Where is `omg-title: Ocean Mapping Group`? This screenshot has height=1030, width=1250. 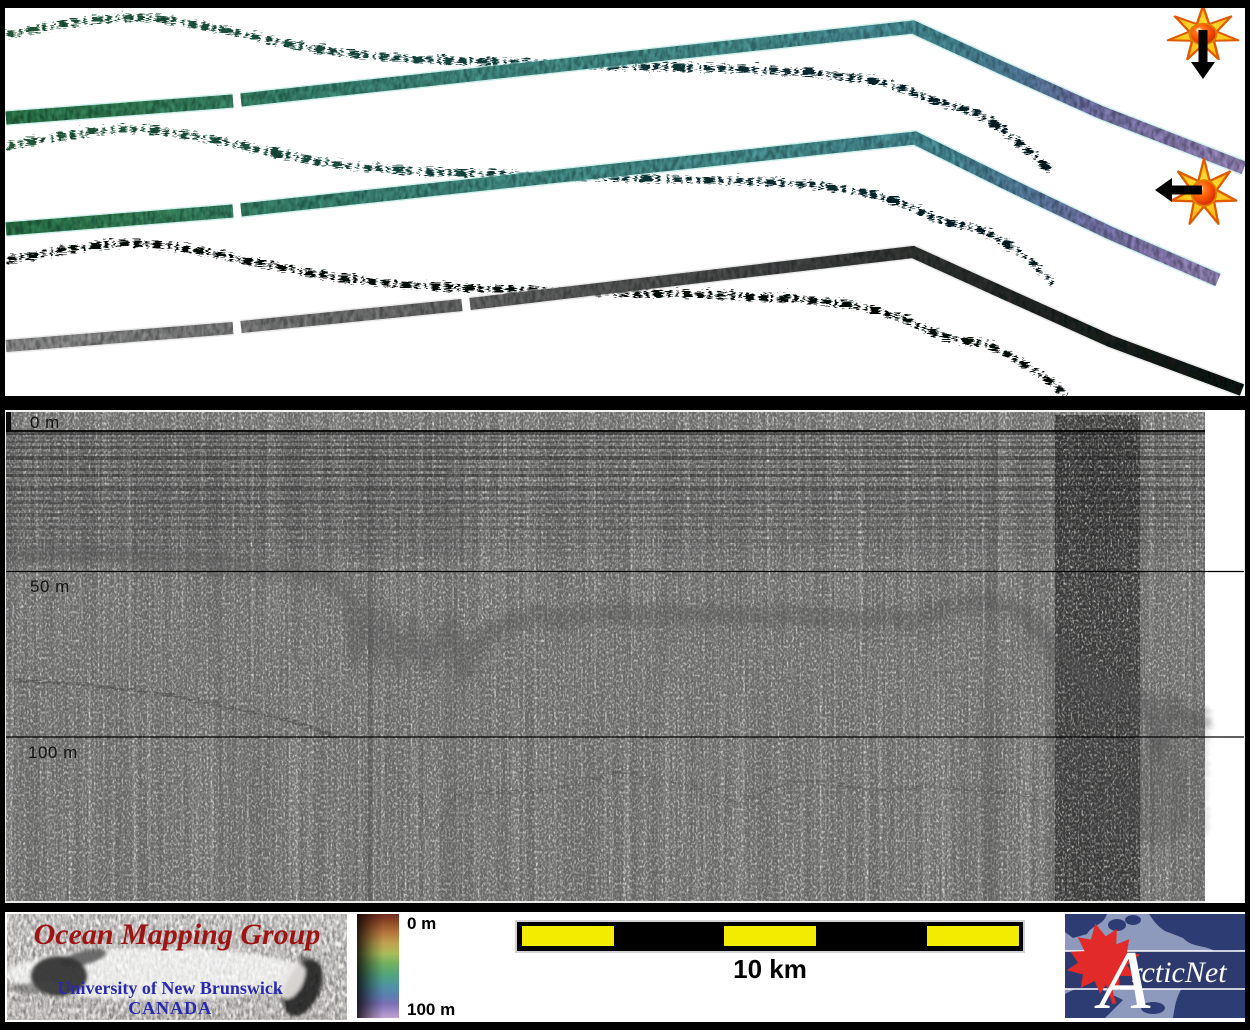 omg-title: Ocean Mapping Group is located at coordinates (177, 934).